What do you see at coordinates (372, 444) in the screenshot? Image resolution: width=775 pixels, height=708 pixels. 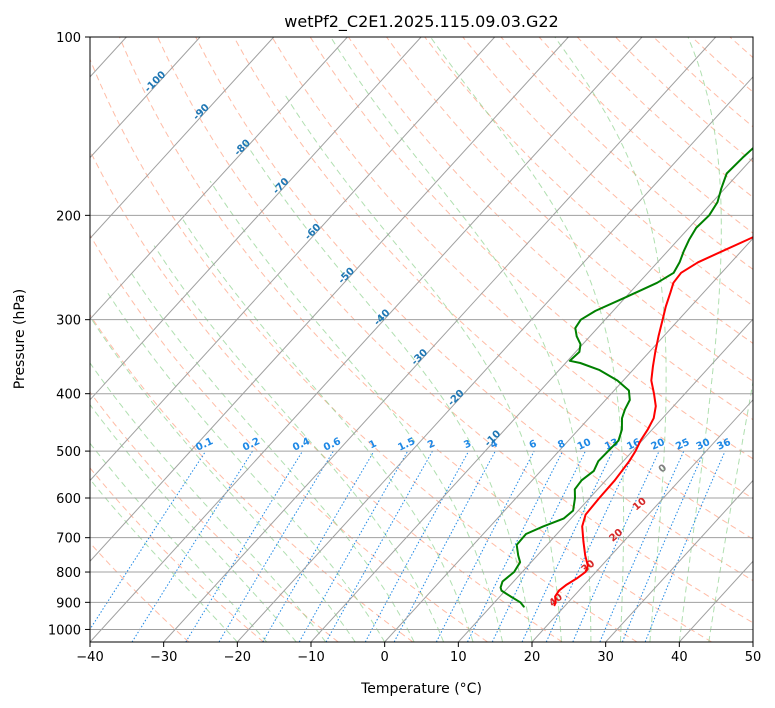 I see `mixing-ratio-label: 1` at bounding box center [372, 444].